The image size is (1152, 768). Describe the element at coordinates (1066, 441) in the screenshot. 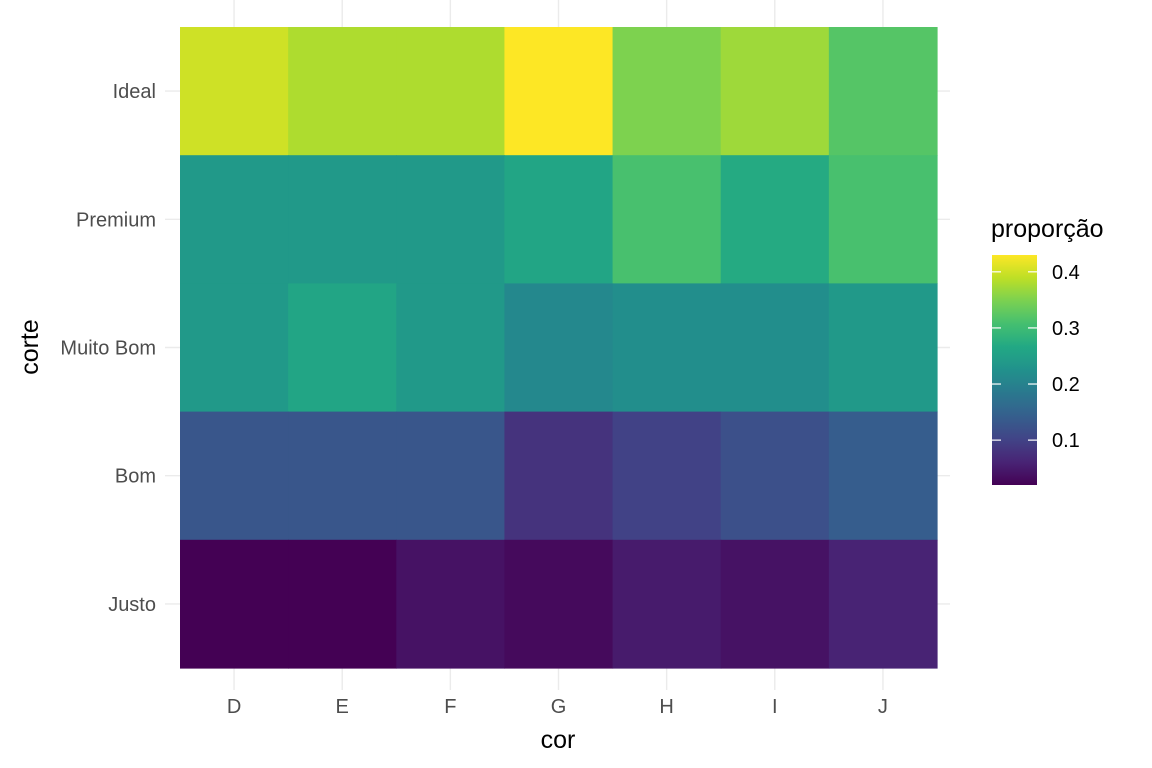

I see `legend-tick-label: 0.1` at that location.